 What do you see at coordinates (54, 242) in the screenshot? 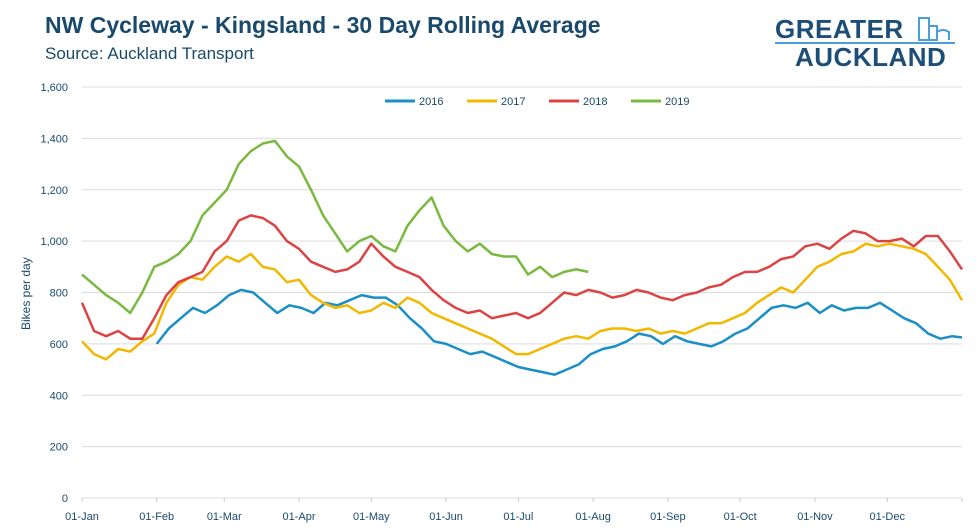
I see `y-tick-label: 1,000` at bounding box center [54, 242].